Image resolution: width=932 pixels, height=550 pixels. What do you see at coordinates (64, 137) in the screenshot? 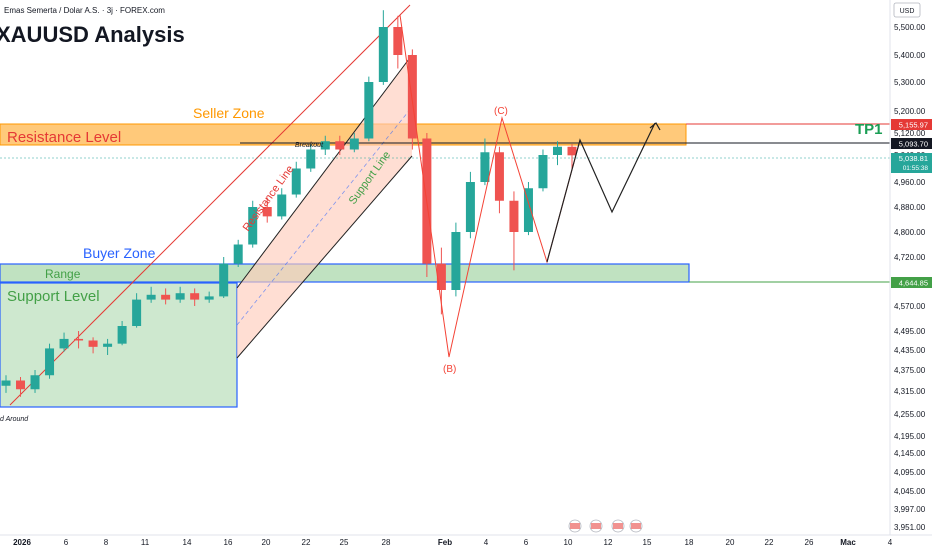
I see `resistance-level-label: Resistance Level` at bounding box center [64, 137].